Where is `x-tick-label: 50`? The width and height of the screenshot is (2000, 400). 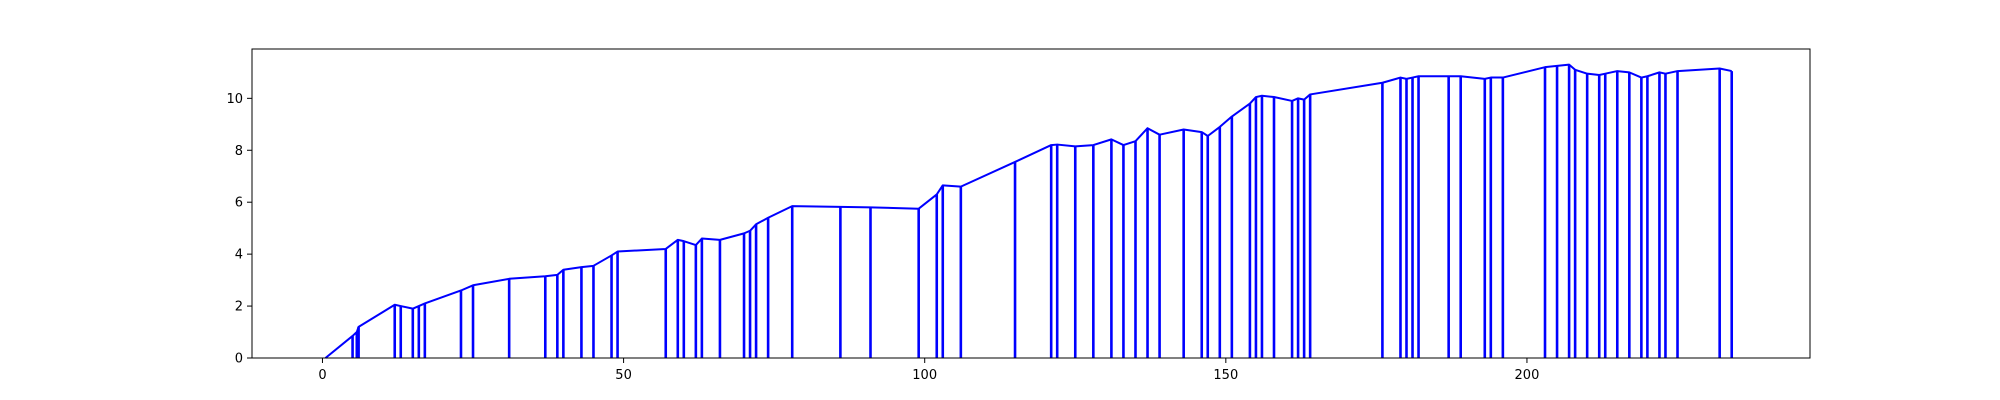 x-tick-label: 50 is located at coordinates (623, 375).